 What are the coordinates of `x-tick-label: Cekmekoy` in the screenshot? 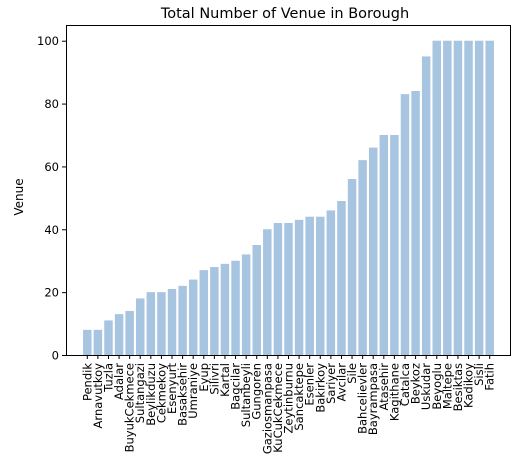 It's located at (161, 393).